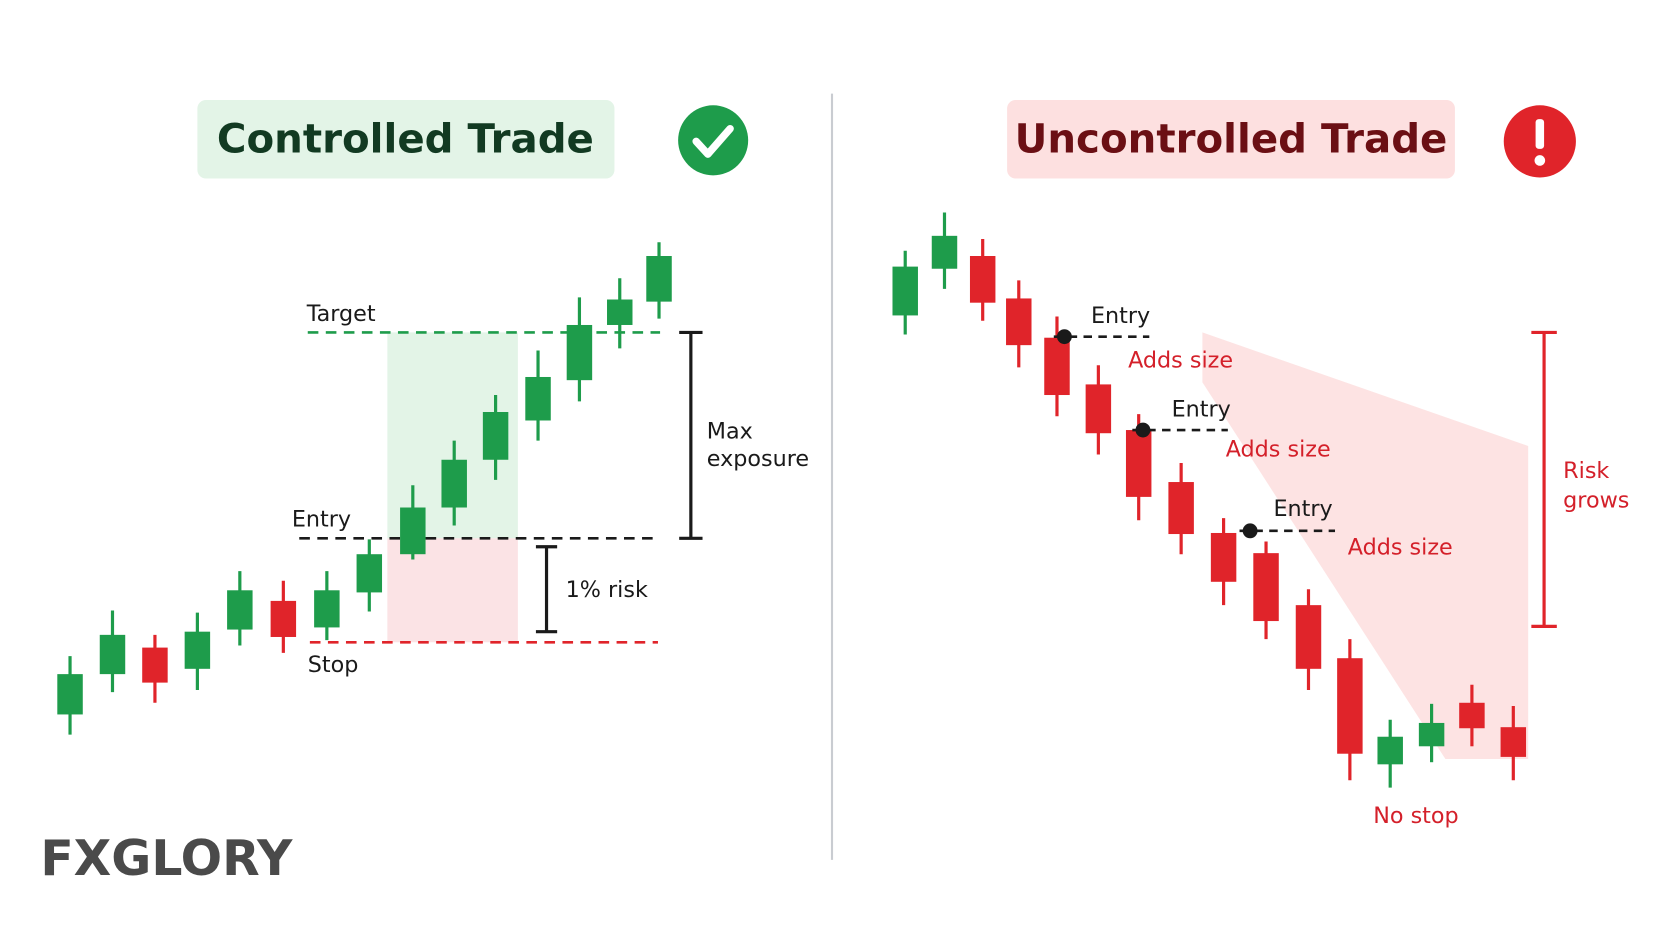 The width and height of the screenshot is (1664, 928). What do you see at coordinates (691, 435) in the screenshot?
I see `exposure-bracket` at bounding box center [691, 435].